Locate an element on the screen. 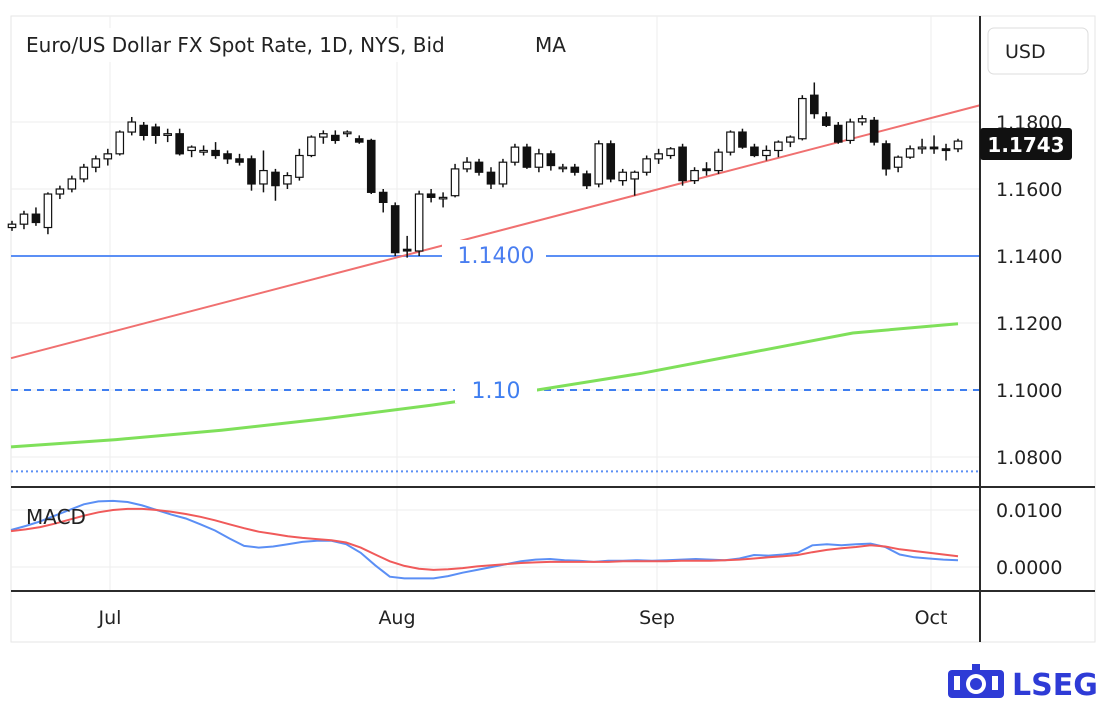 The width and height of the screenshot is (1109, 717). last-price-label: 1.1743 is located at coordinates (1025, 145).